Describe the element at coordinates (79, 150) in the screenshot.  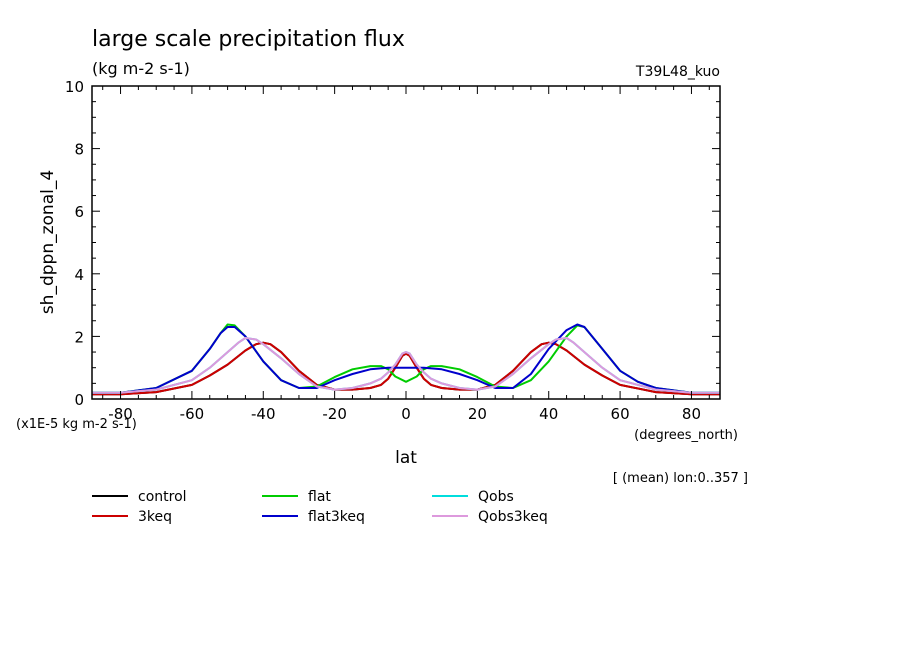
I see `y-tick-label: 8` at that location.